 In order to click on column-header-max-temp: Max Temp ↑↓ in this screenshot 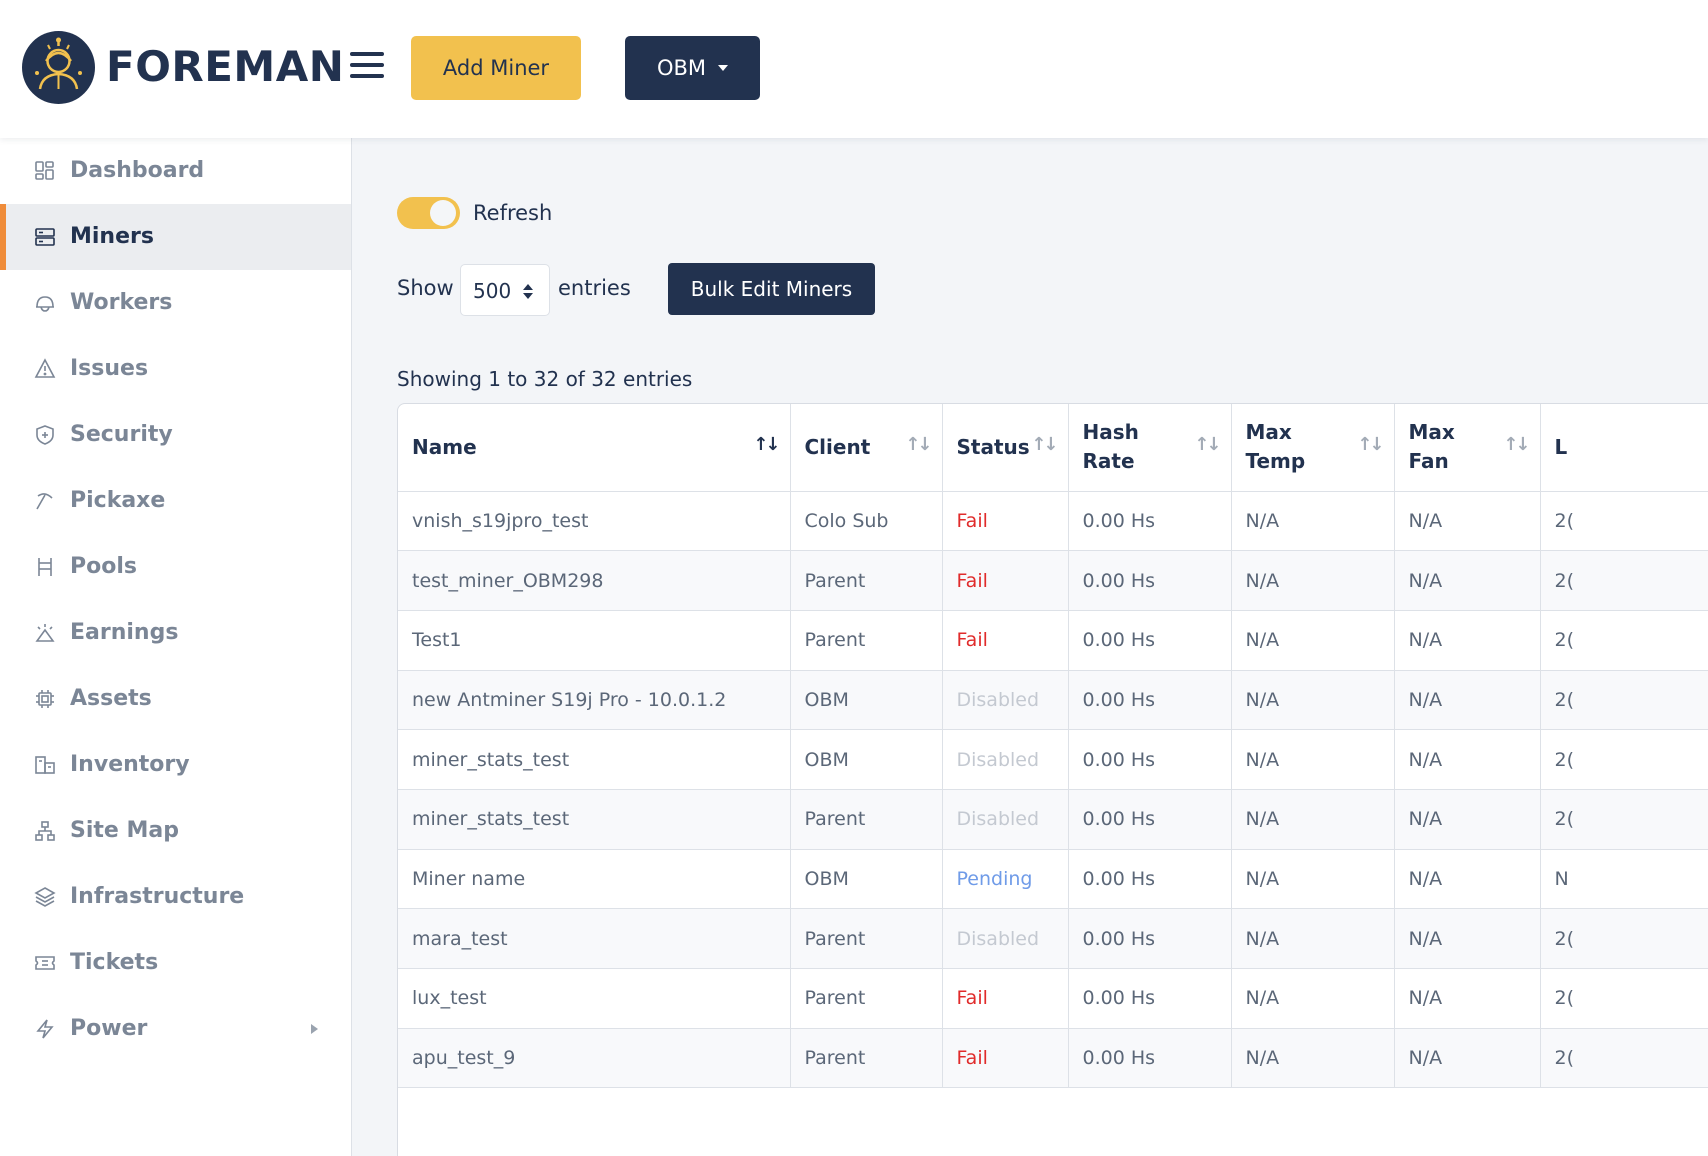, I will do `click(1313, 448)`.